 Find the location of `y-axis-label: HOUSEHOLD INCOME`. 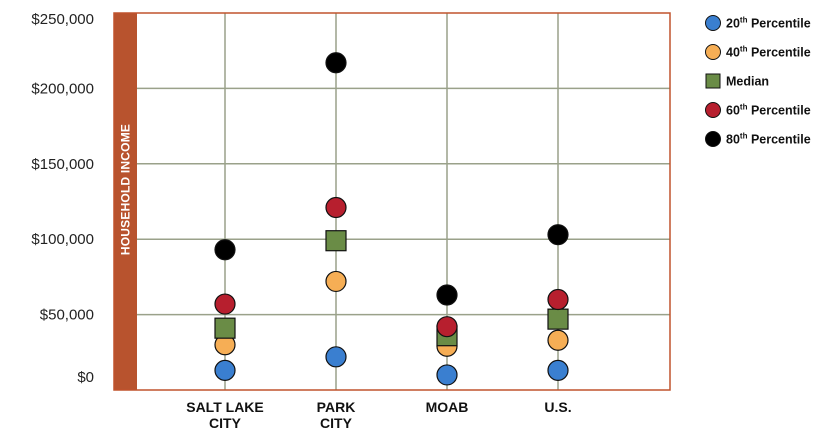

y-axis-label: HOUSEHOLD INCOME is located at coordinates (126, 189).